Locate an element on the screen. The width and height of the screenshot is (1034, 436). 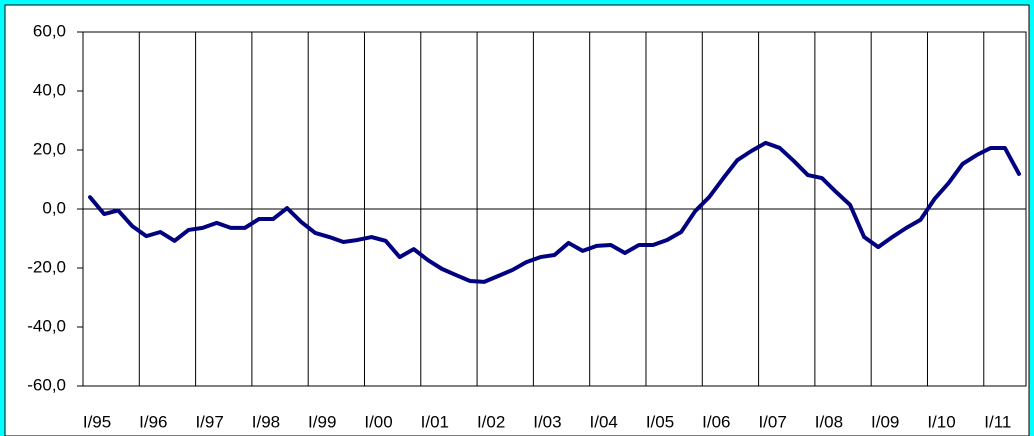
y-tick-label: -40,0 is located at coordinates (46, 325).